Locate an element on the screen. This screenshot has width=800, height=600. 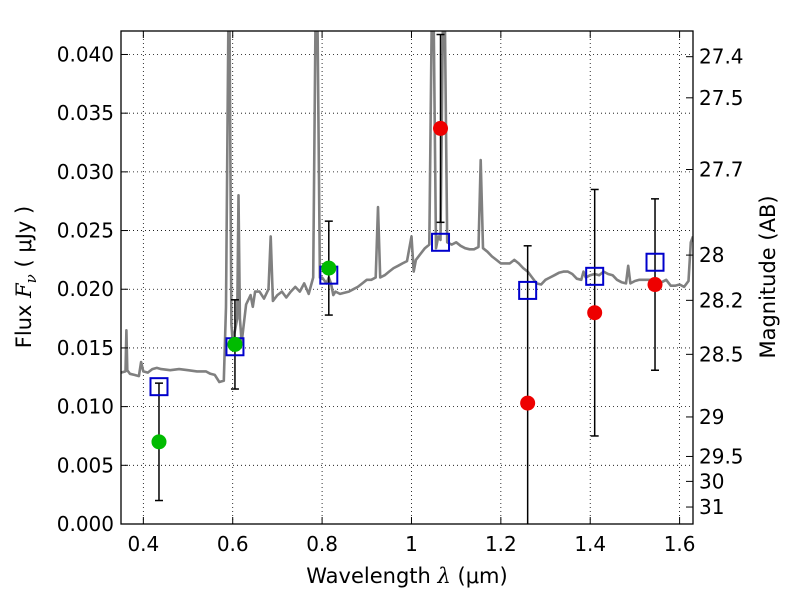
x-tick-label: 0.6 is located at coordinates (233, 544).